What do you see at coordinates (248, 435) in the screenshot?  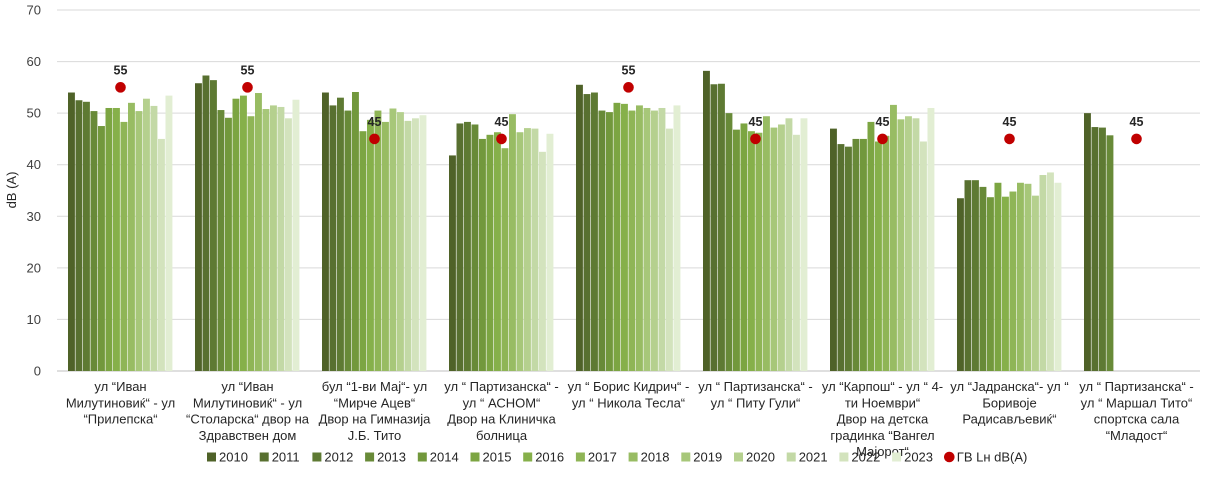 I see `category-label-line: Здравствен дом` at bounding box center [248, 435].